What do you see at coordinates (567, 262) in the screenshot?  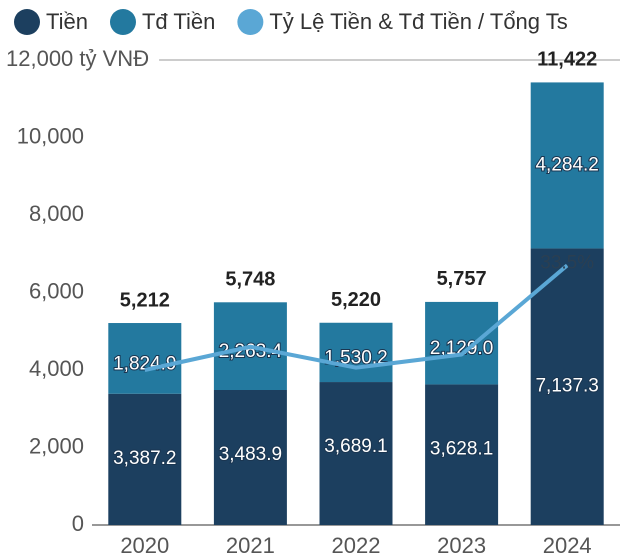 I see `line-label: 33.5%` at bounding box center [567, 262].